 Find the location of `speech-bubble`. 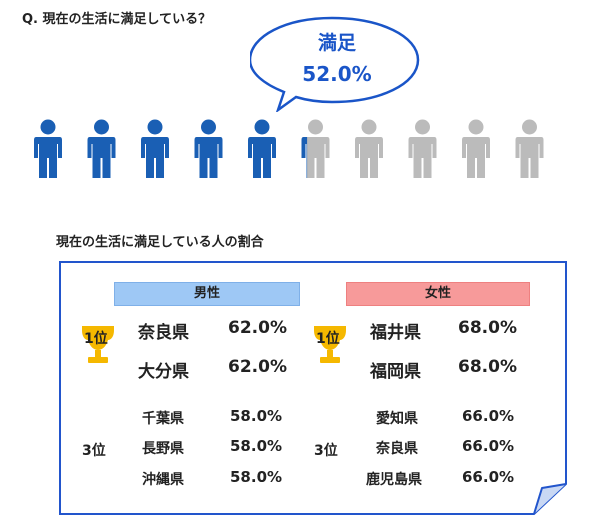

speech-bubble is located at coordinates (335, 64).